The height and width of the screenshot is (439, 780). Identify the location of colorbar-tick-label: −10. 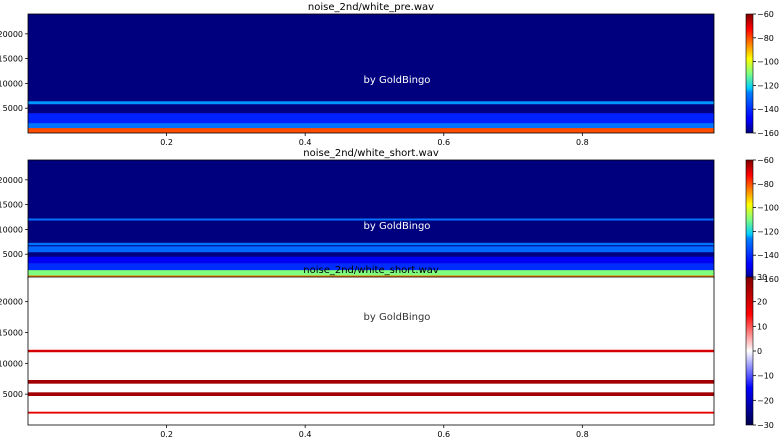
(765, 376).